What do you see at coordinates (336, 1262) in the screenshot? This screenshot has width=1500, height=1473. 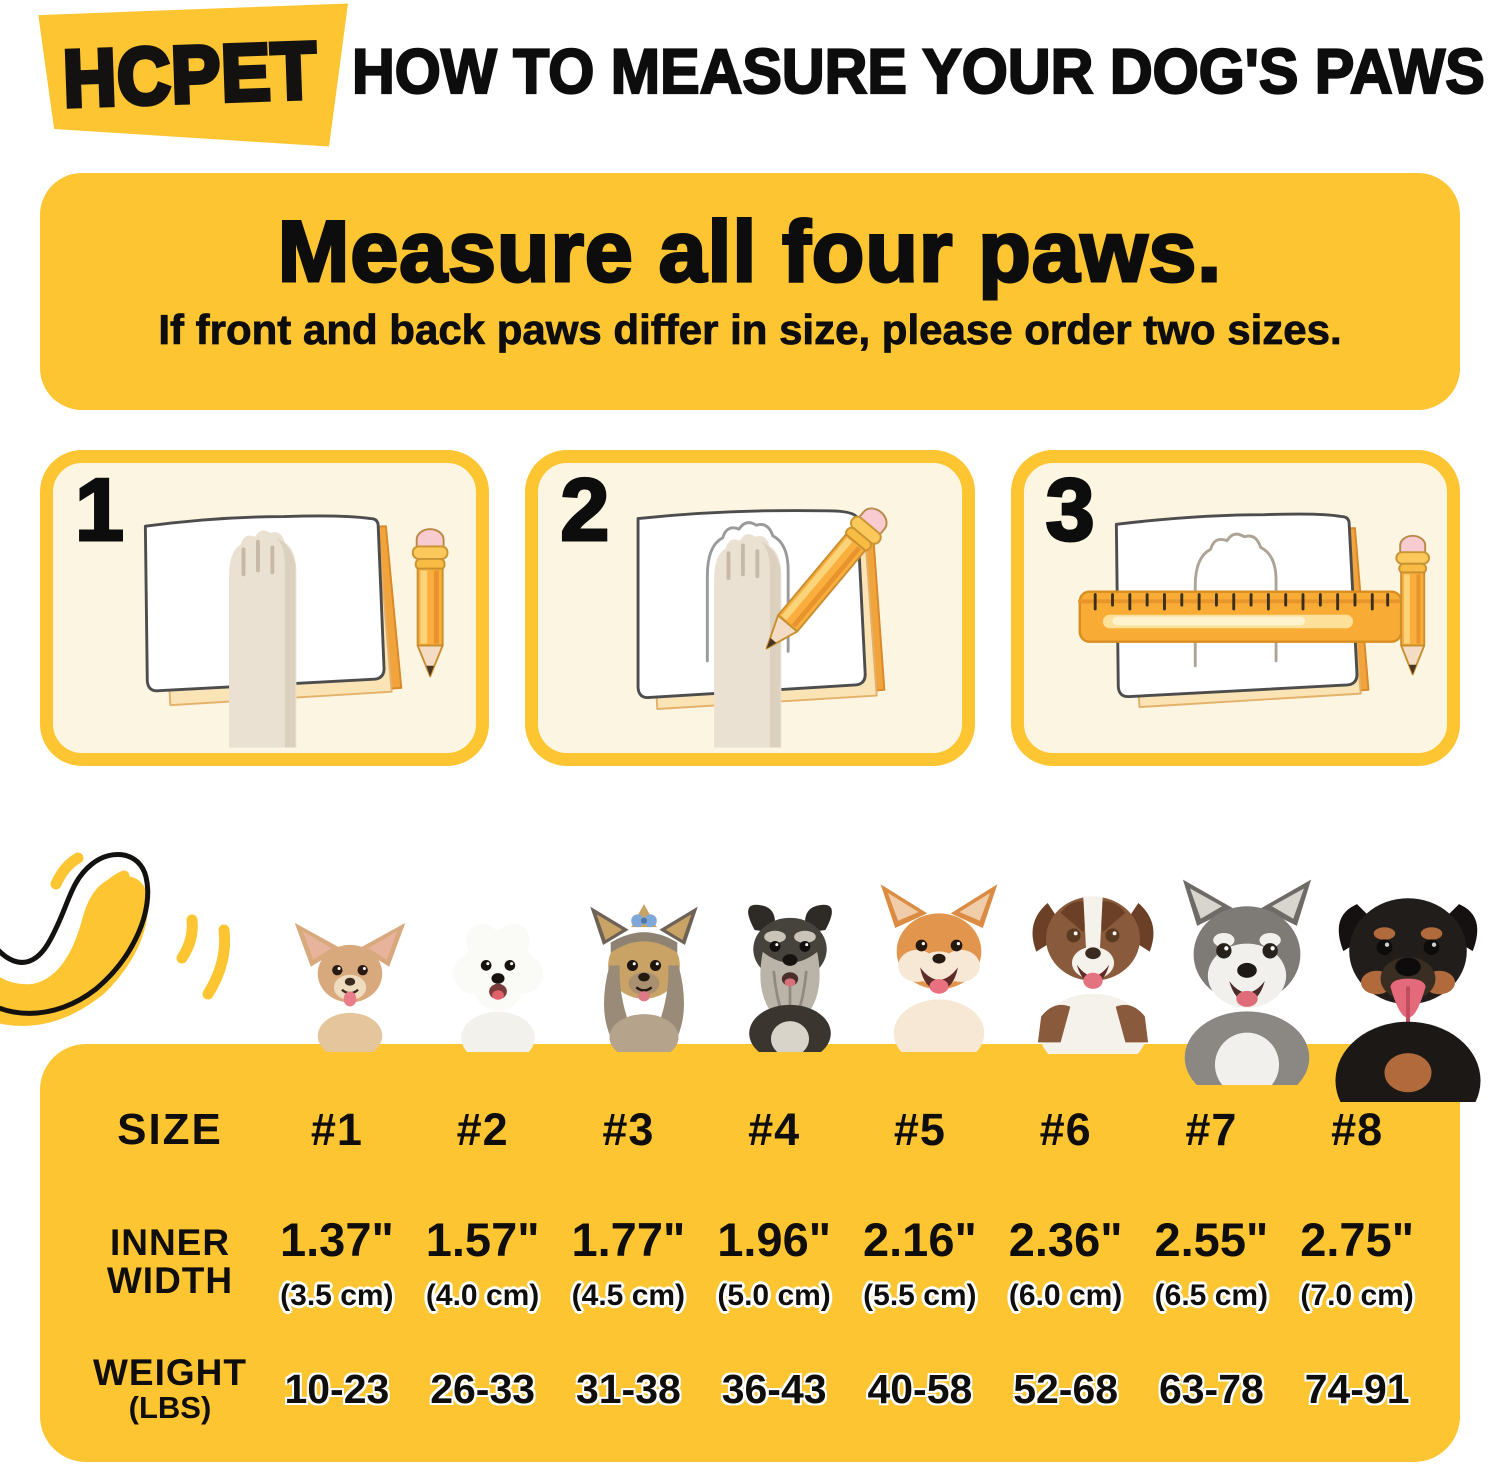 I see `inner-width-col-1: 1.37" (3.5 cm)` at bounding box center [336, 1262].